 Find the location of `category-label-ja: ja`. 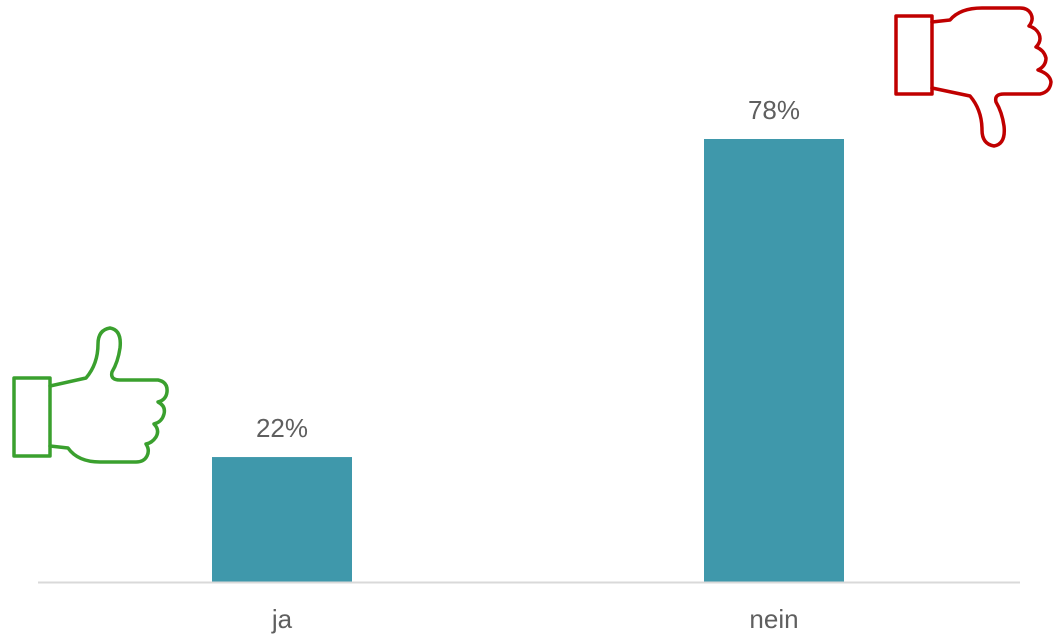

category-label-ja: ja is located at coordinates (282, 619).